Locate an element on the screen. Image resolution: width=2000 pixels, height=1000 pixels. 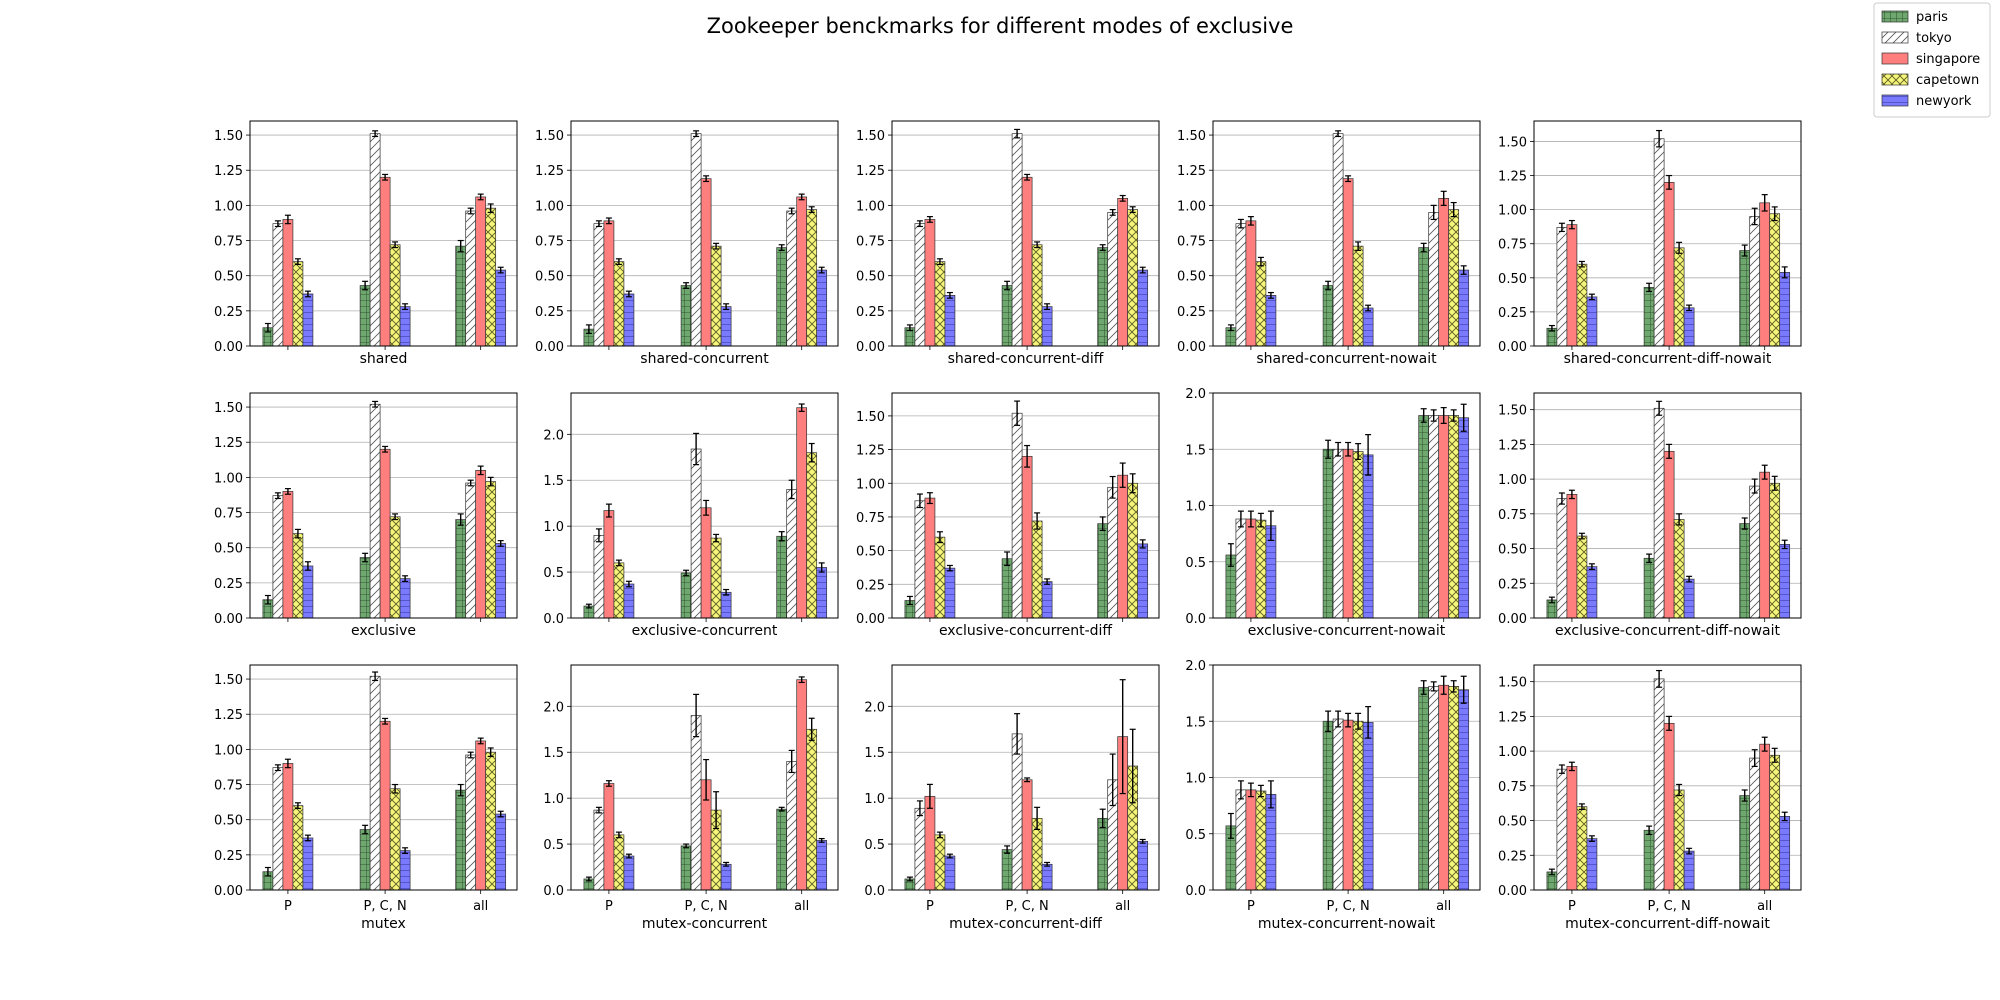
legend-swatch-hatch is located at coordinates (1895, 100).